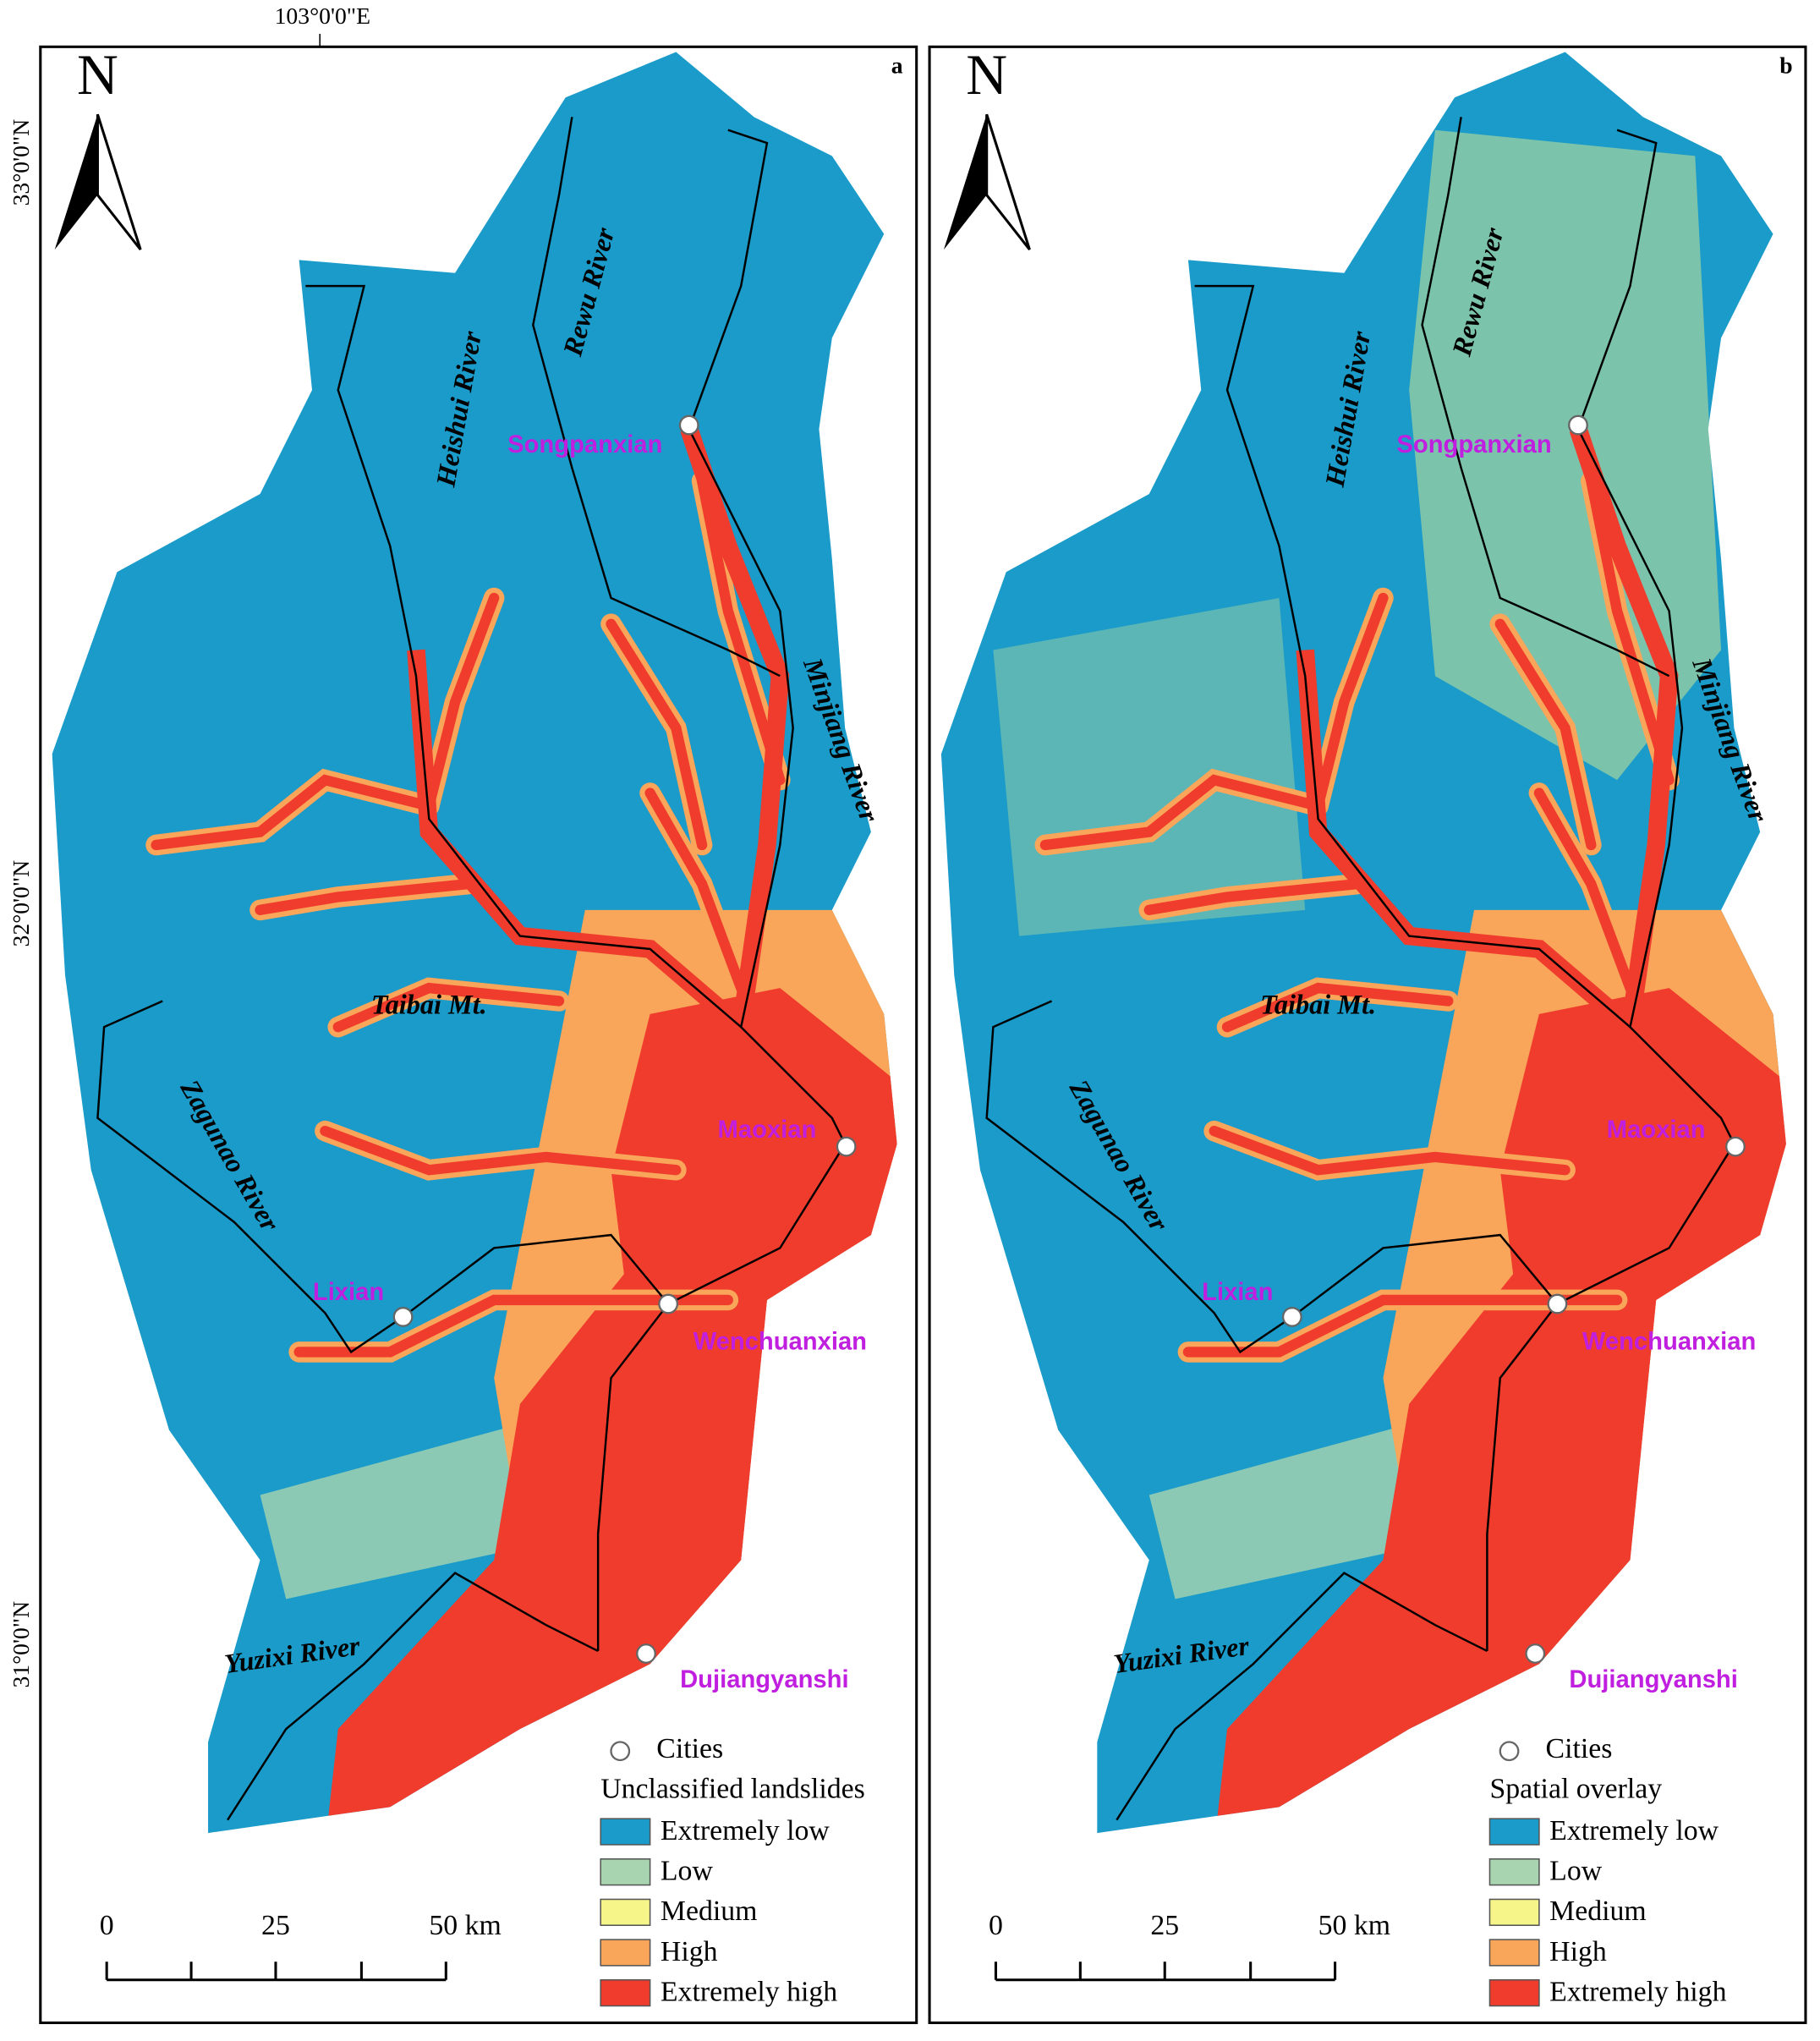  Describe the element at coordinates (21, 903) in the screenshot. I see `latitude-label: 32°0'0"N` at that location.